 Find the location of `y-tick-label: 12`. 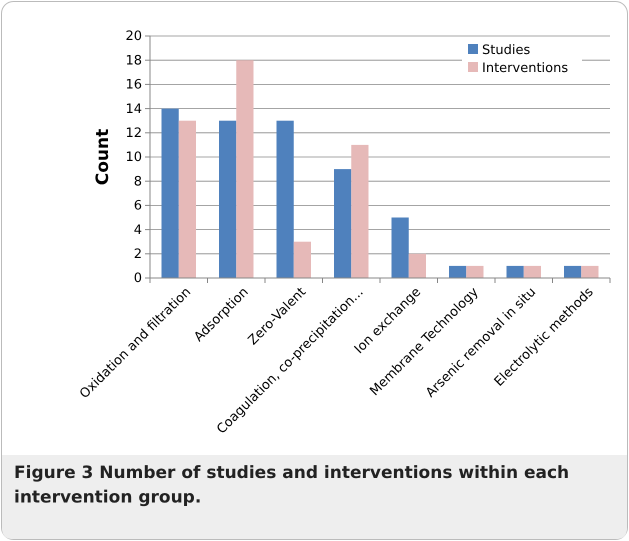

y-tick-label: 12 is located at coordinates (133, 133).